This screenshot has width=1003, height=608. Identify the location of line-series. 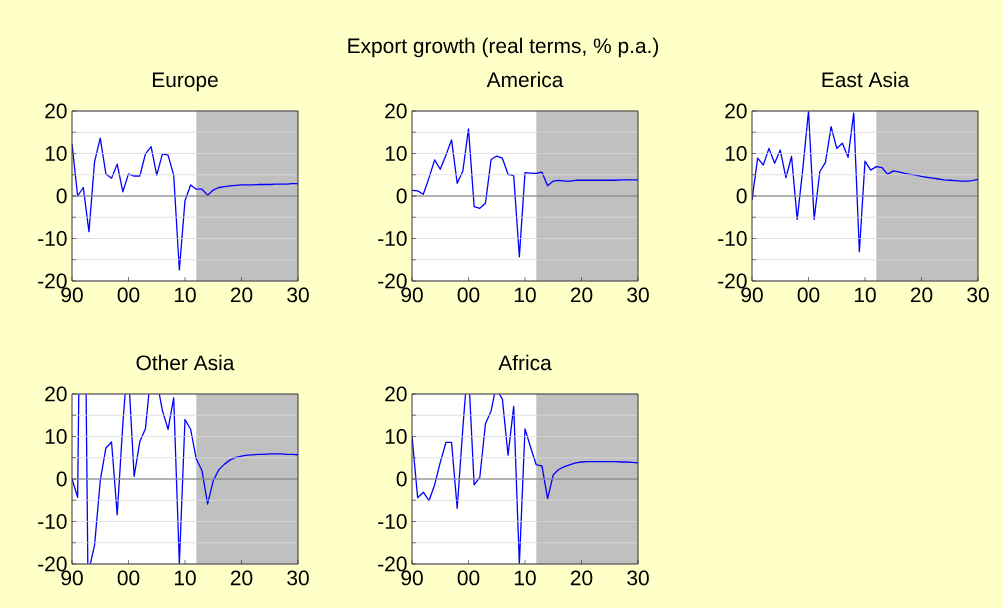
(865, 181).